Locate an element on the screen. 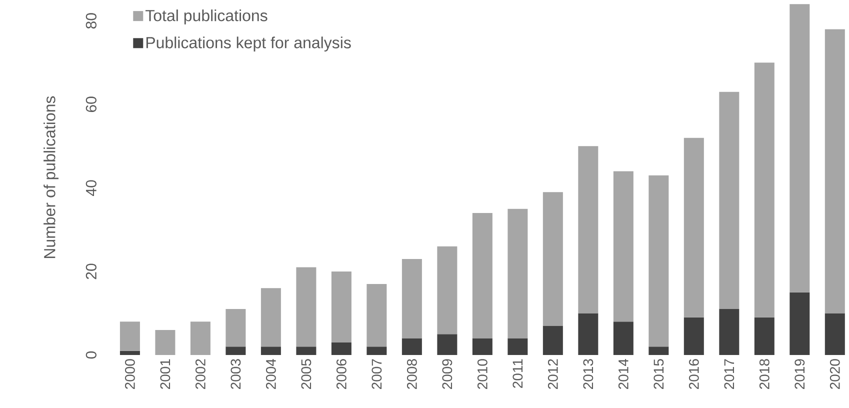  x-tick-label: 2010 is located at coordinates (482, 374).